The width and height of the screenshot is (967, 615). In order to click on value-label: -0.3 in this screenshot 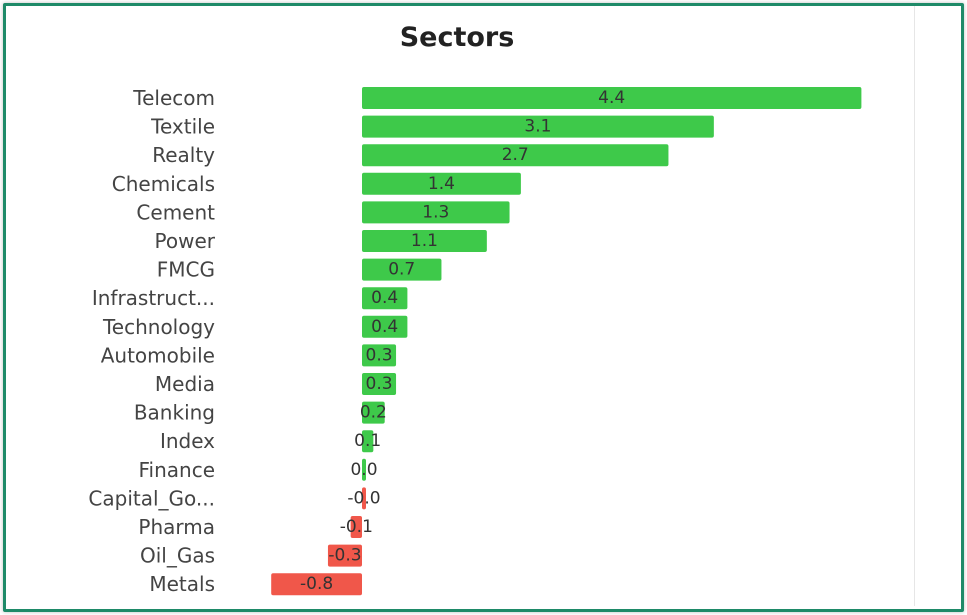, I will do `click(344, 556)`.